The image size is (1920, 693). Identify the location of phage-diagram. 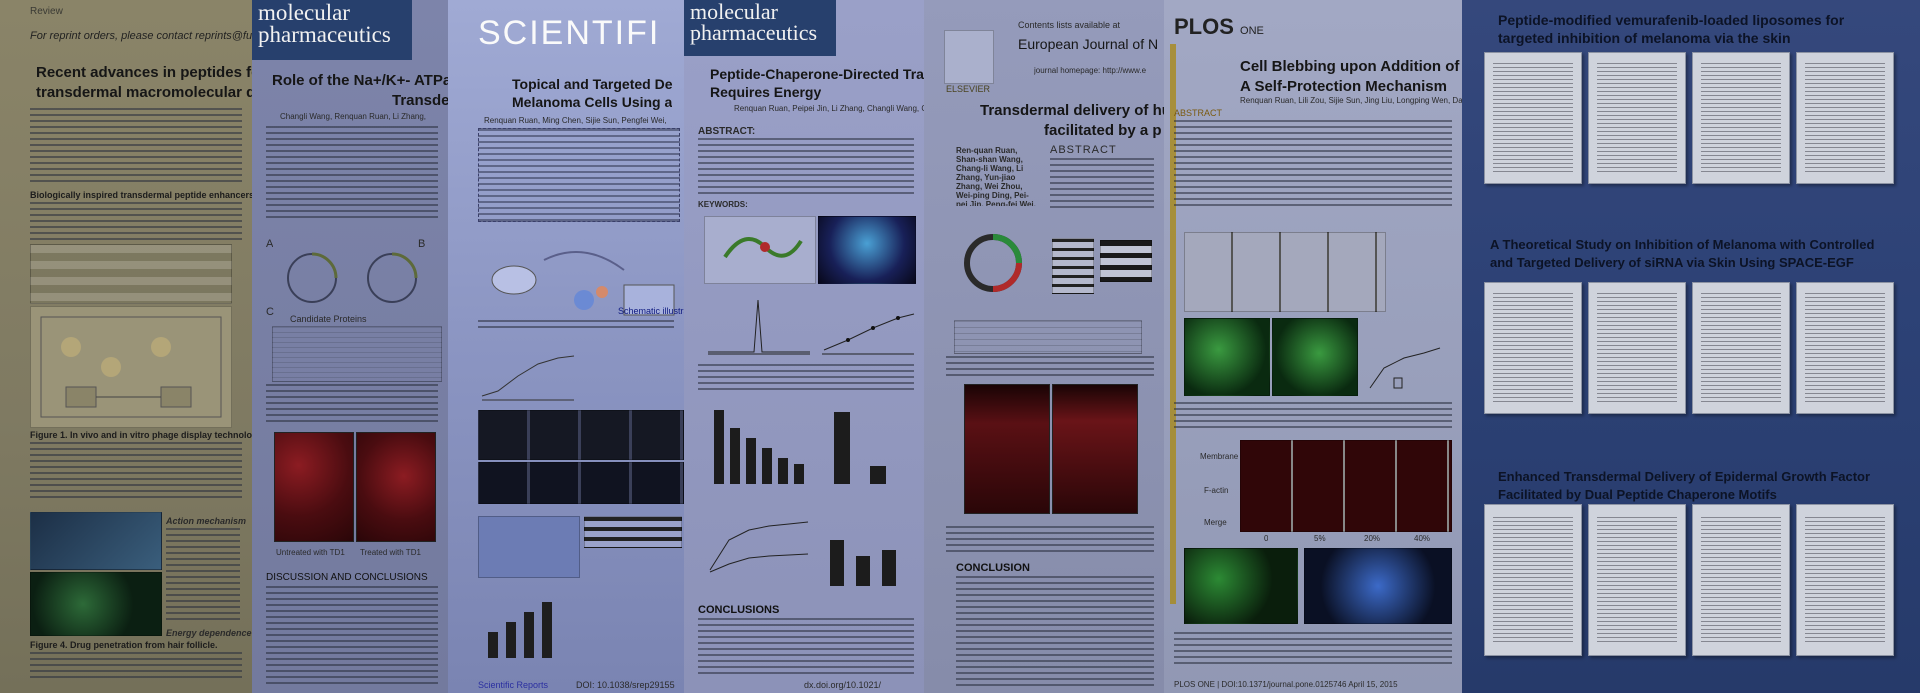
(131, 367).